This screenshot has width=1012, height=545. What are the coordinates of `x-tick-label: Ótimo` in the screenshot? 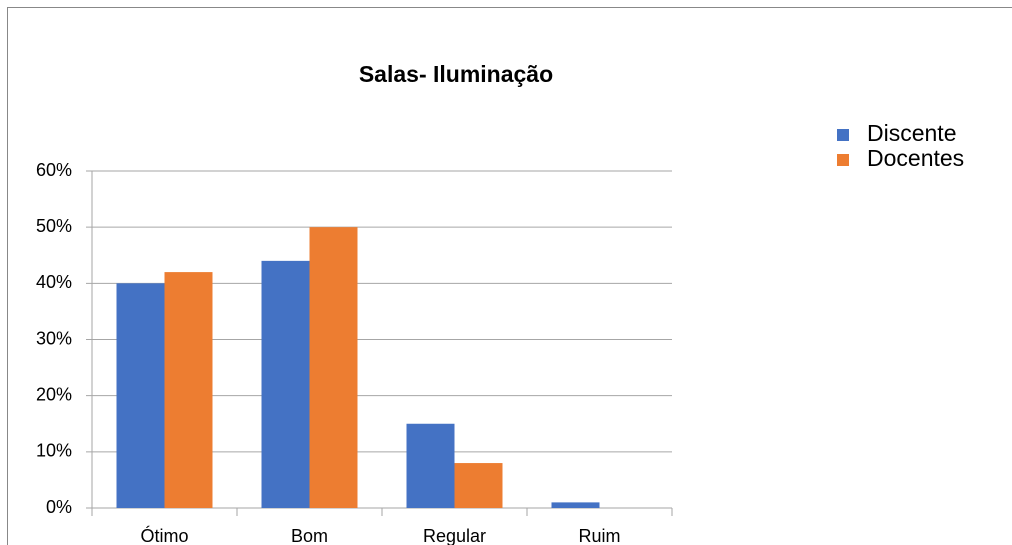 It's located at (164, 535).